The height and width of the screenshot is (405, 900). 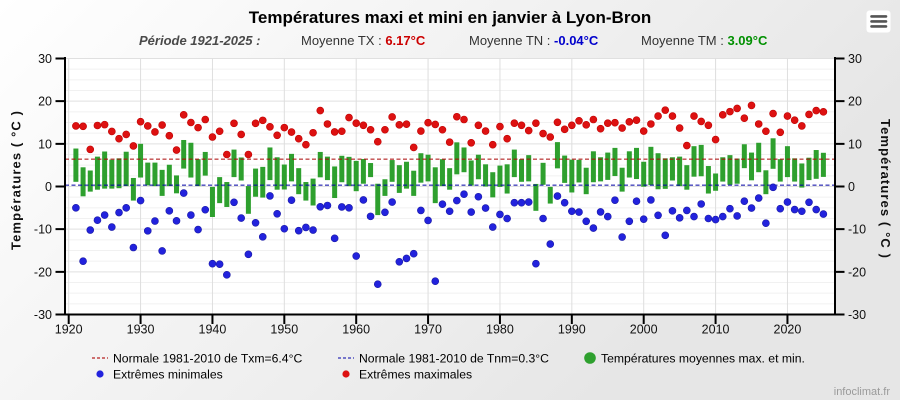 What do you see at coordinates (284, 330) in the screenshot?
I see `svg-text: 1950` at bounding box center [284, 330].